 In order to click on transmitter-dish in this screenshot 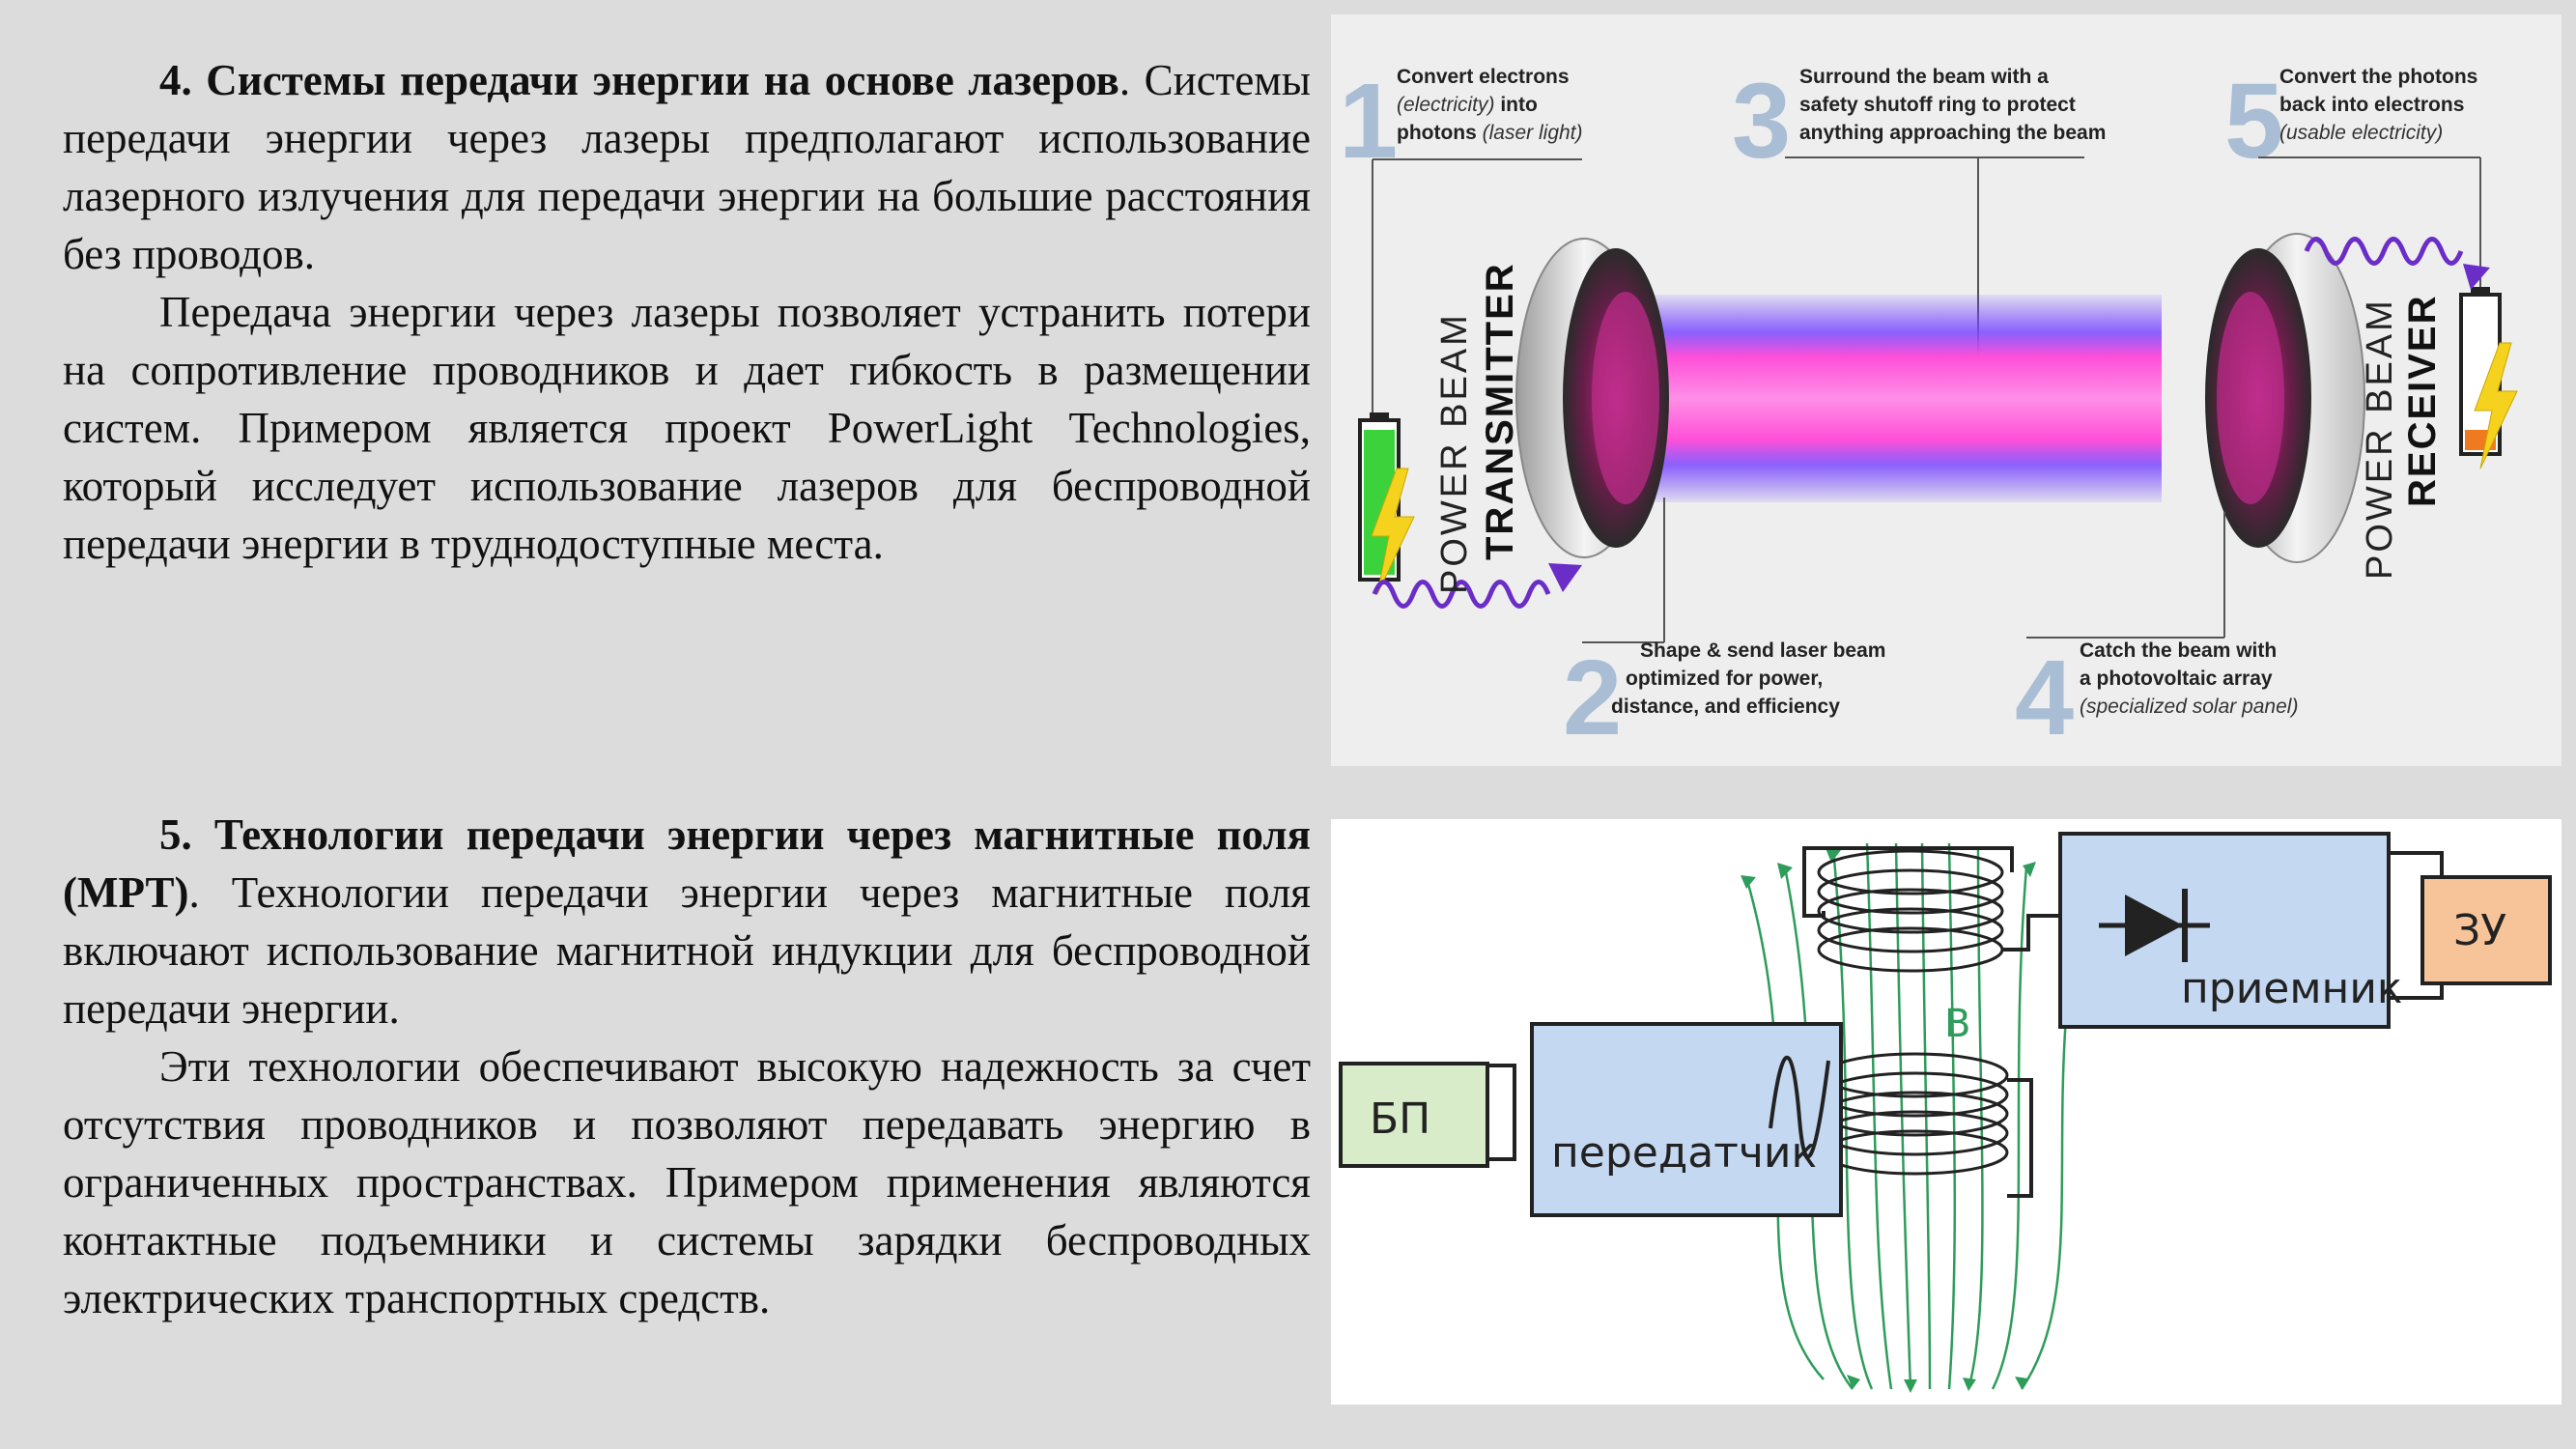, I will do `click(1592, 398)`.